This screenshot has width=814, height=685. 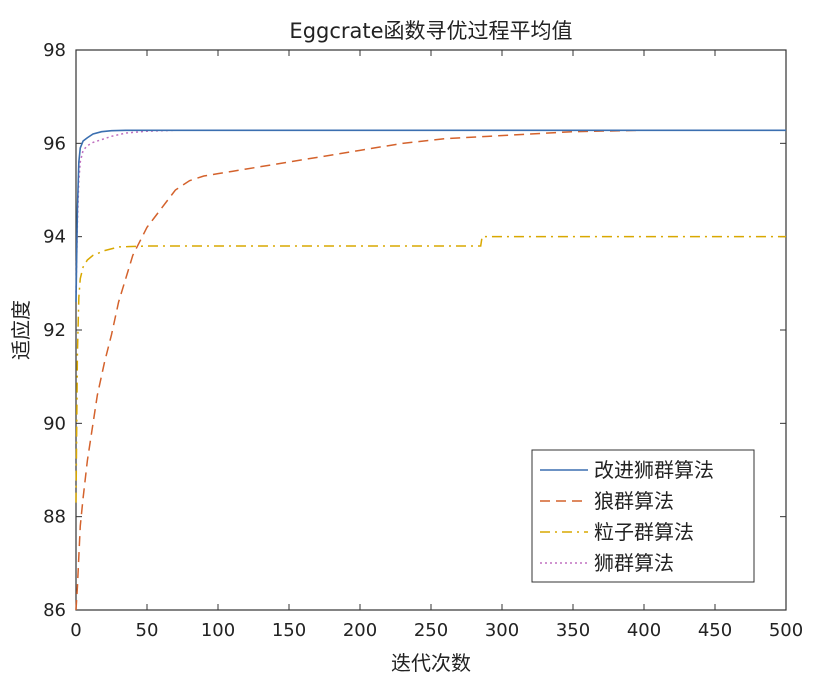 What do you see at coordinates (634, 563) in the screenshot?
I see `legend-label: 狮群算法` at bounding box center [634, 563].